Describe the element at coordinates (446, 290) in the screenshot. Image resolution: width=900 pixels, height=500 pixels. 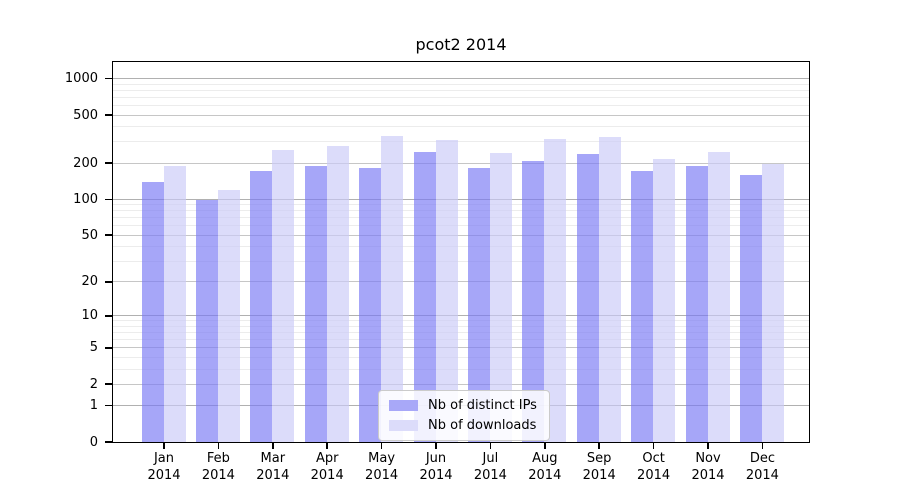
I see `bar-downloads-jun` at that location.